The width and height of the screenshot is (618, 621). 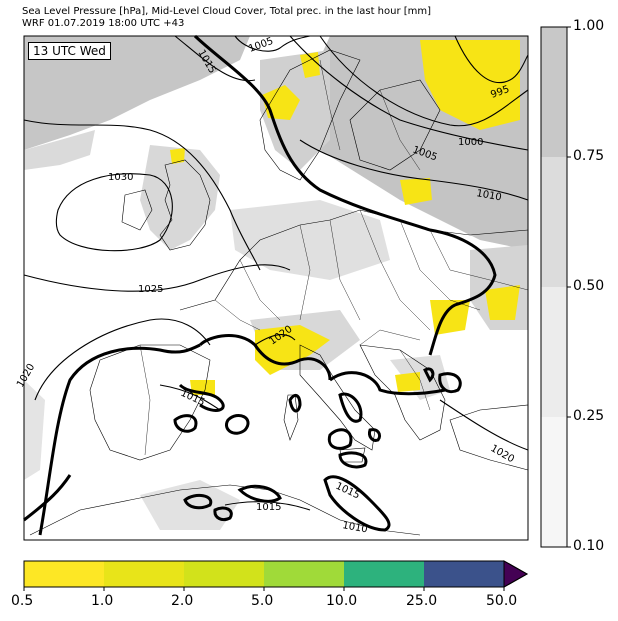 What do you see at coordinates (502, 601) in the screenshot?
I see `precip-colorbar-label: 50.0` at bounding box center [502, 601].